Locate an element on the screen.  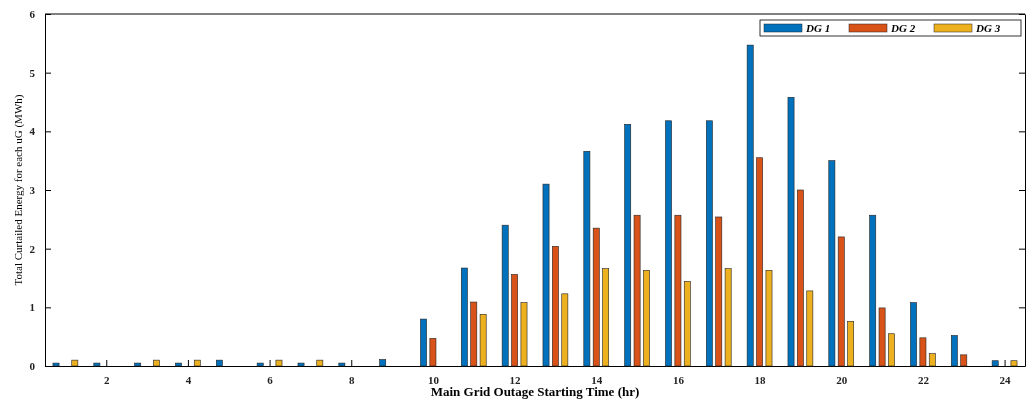
x-tick-label: 8 is located at coordinates (352, 379).